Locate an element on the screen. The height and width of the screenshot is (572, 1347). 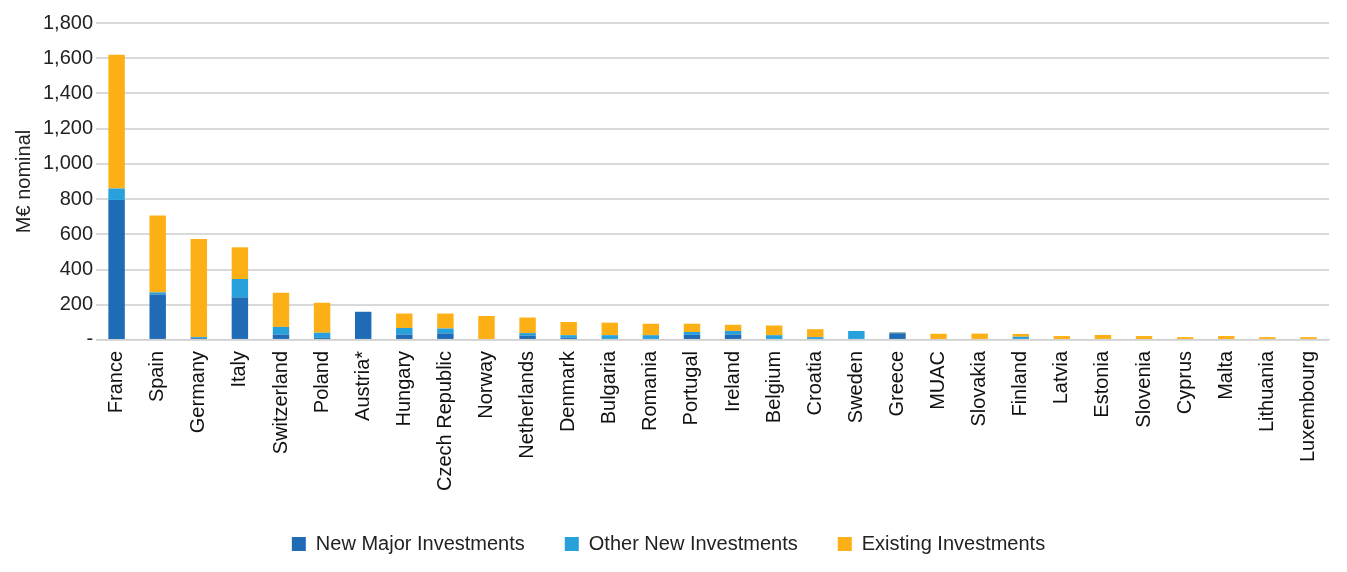
x-tick-label: Slovakia is located at coordinates (978, 388).